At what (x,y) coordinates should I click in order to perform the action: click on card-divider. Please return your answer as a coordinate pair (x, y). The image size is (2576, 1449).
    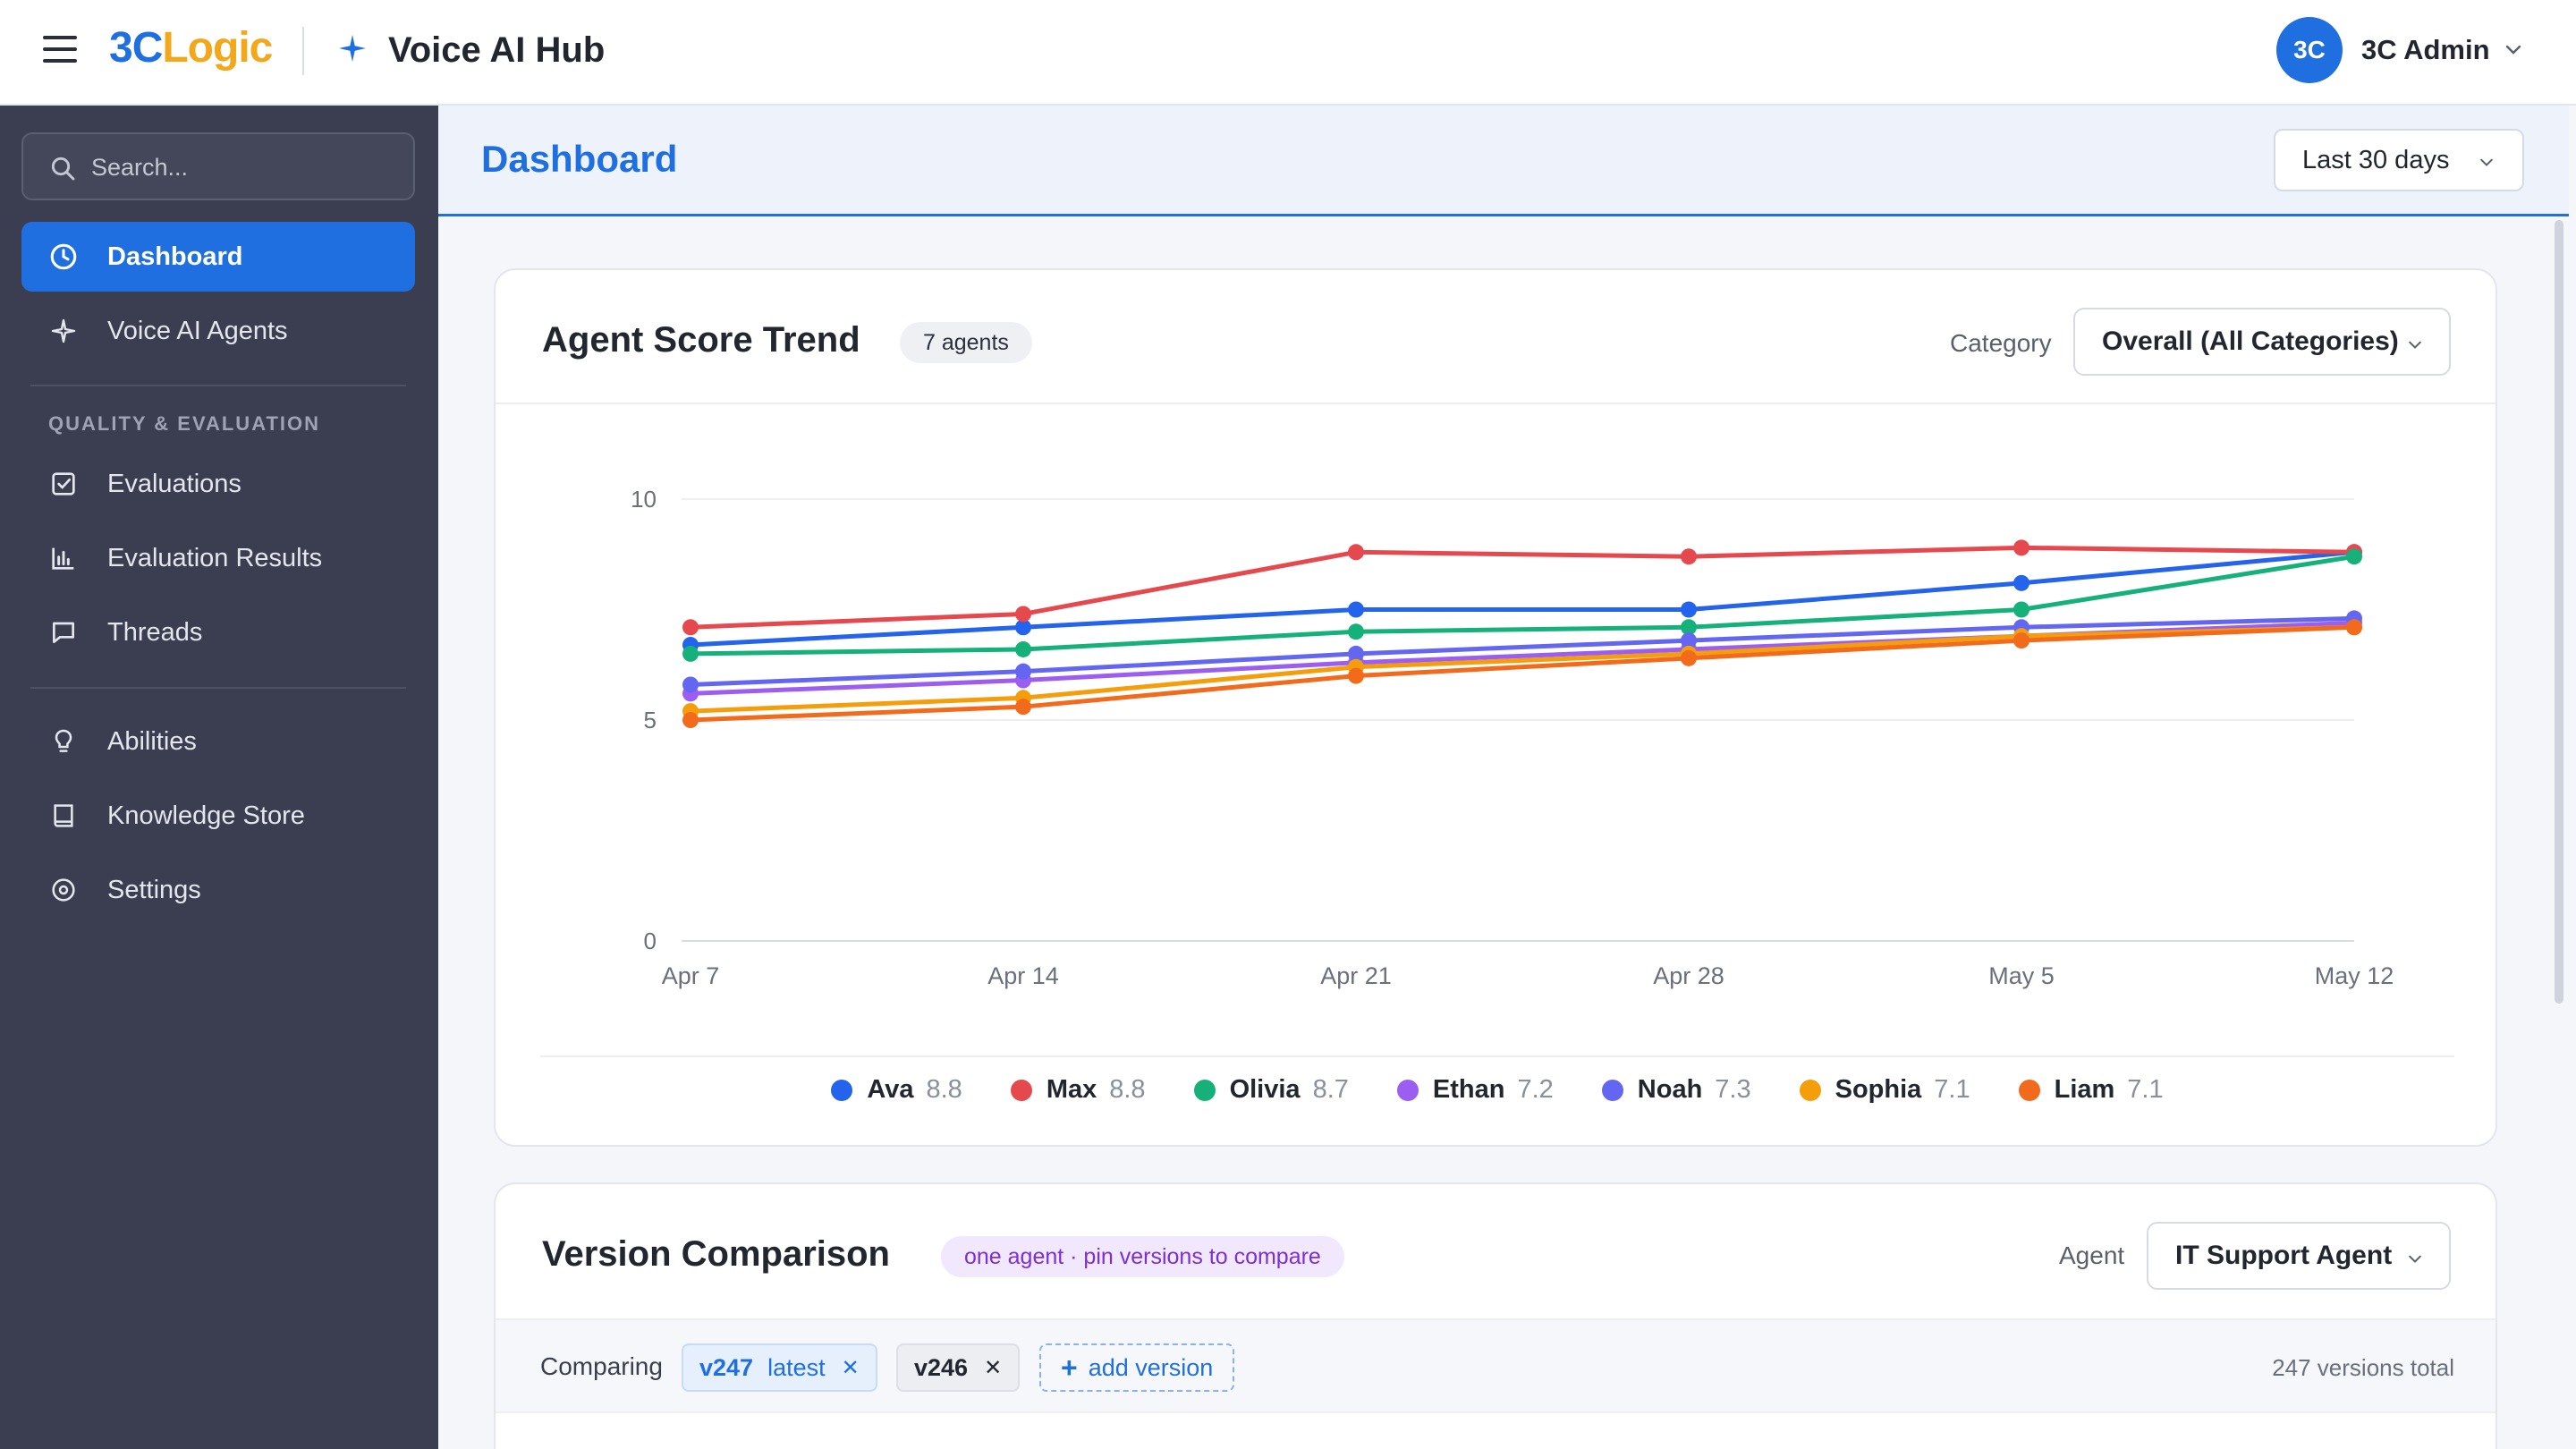
    Looking at the image, I should click on (1496, 403).